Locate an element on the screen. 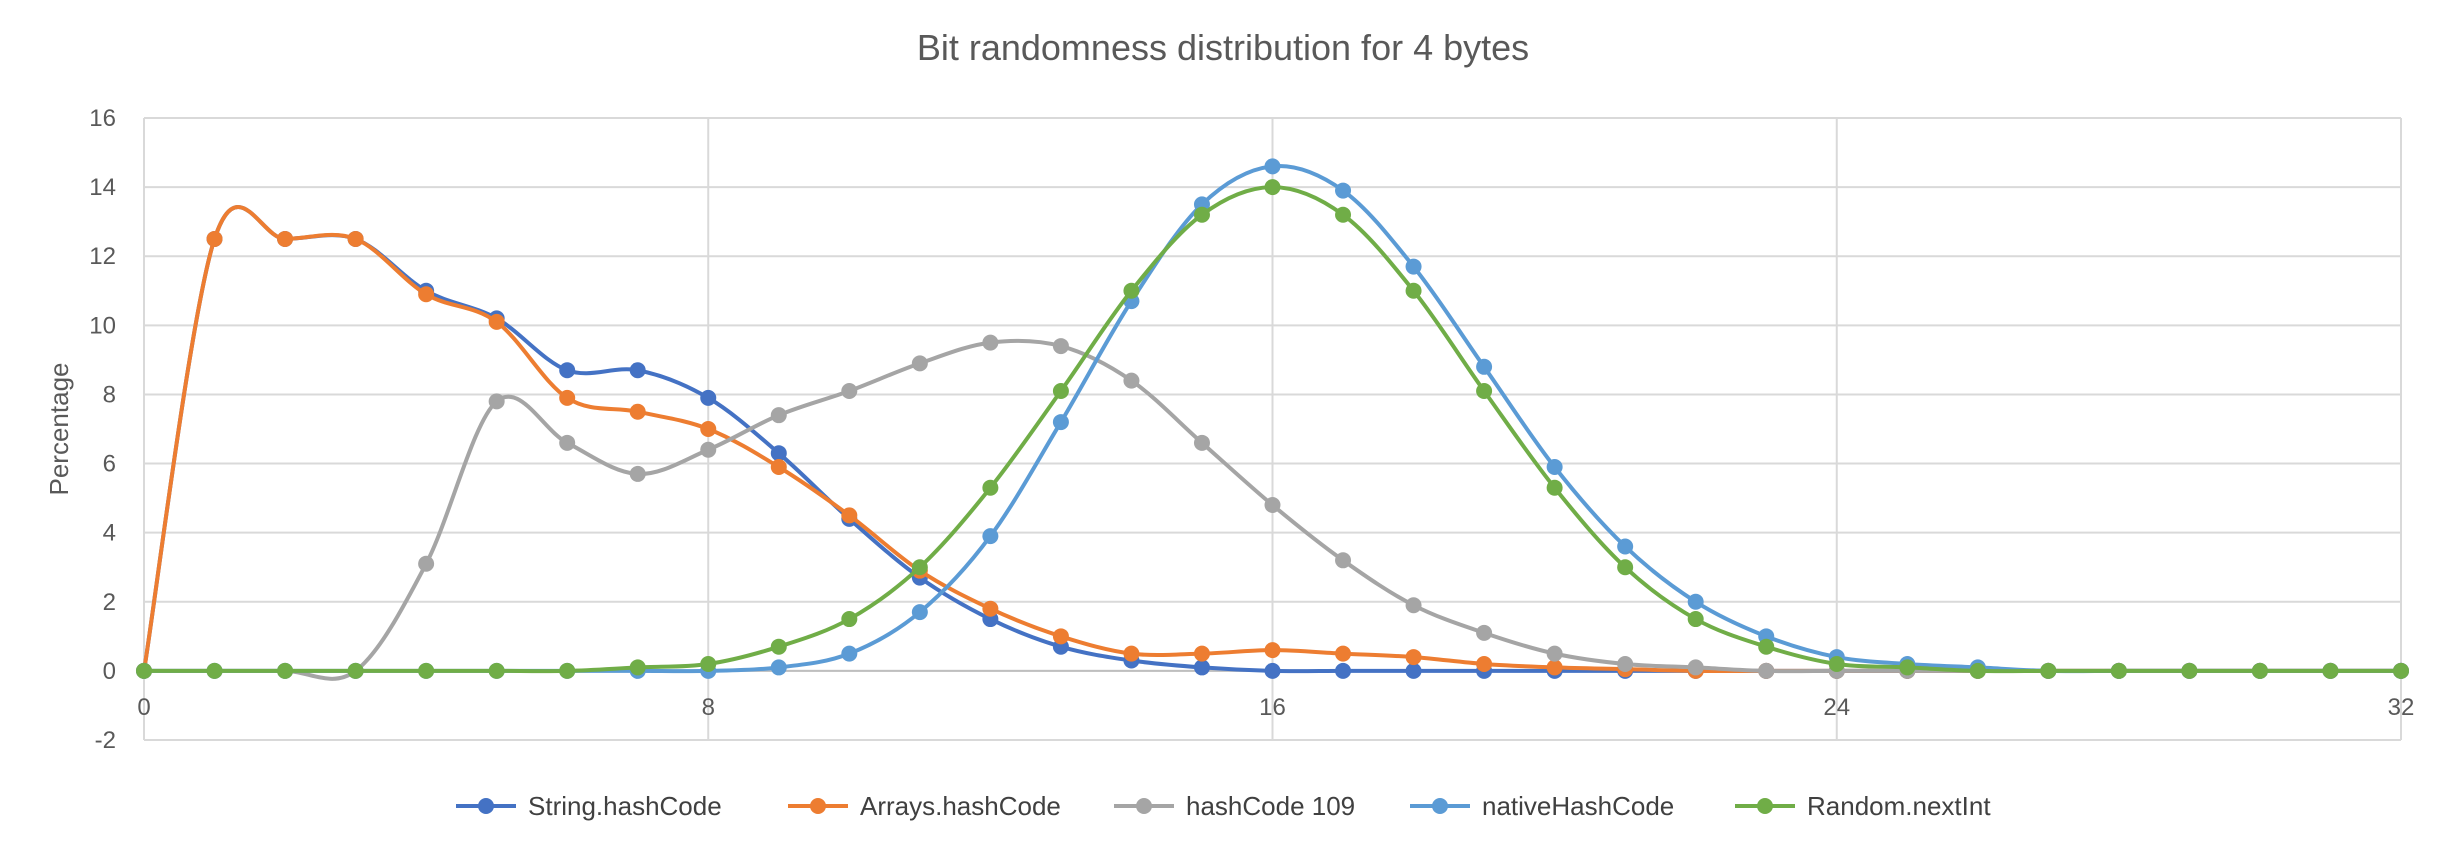 The height and width of the screenshot is (846, 2447). y-tick-label: 12 is located at coordinates (102, 256).